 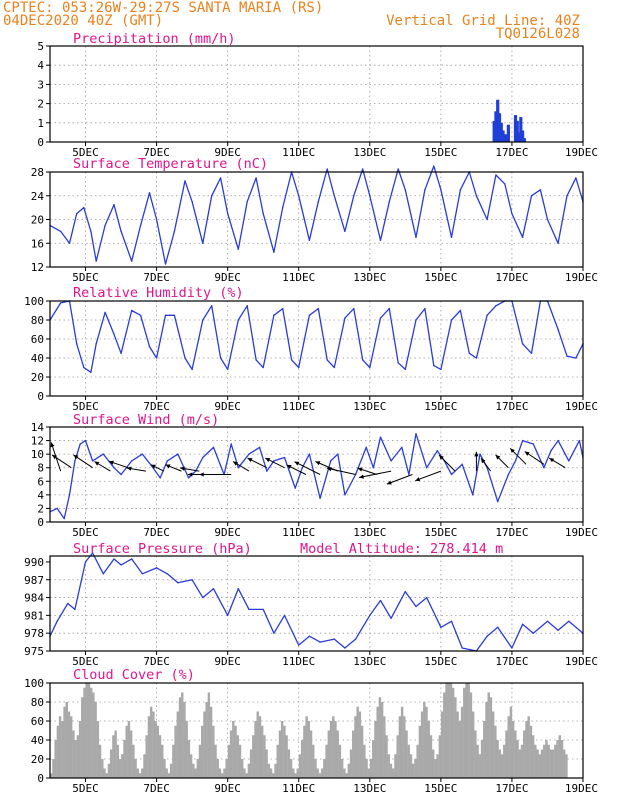 What do you see at coordinates (316, 476) in the screenshot?
I see `wind-series-line` at bounding box center [316, 476].